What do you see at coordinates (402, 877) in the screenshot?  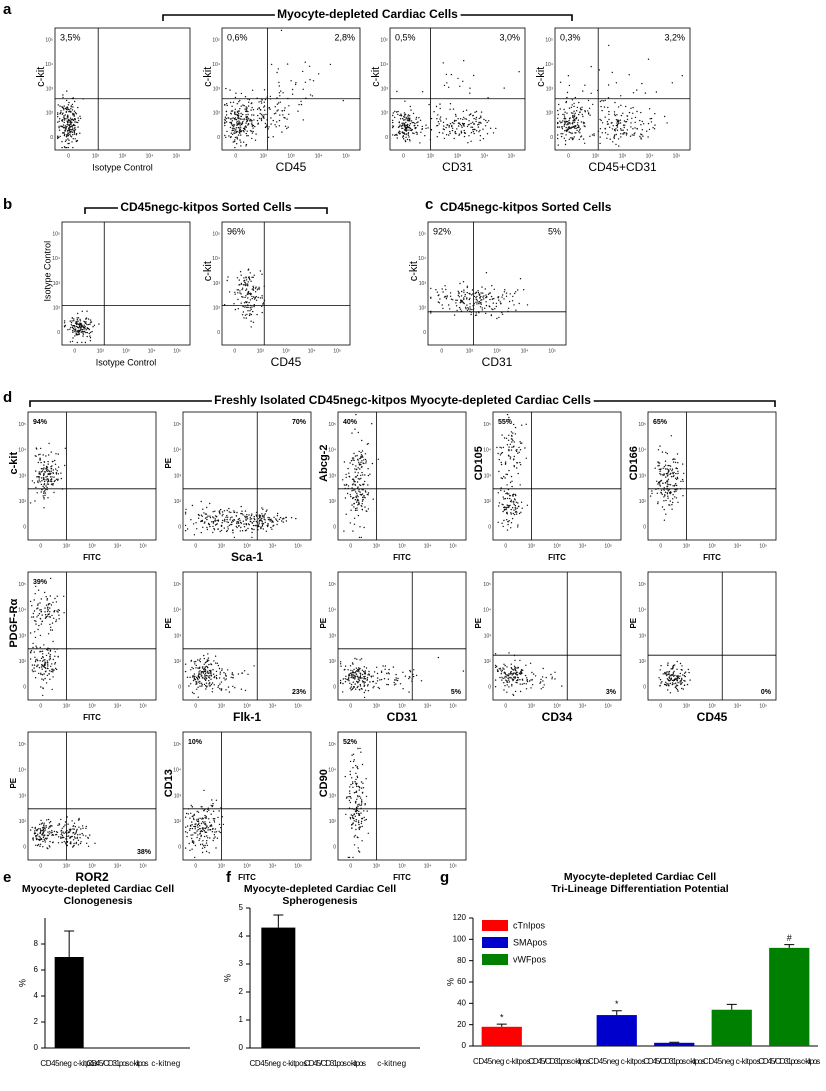 I see `x-axis-label: FITC` at bounding box center [402, 877].